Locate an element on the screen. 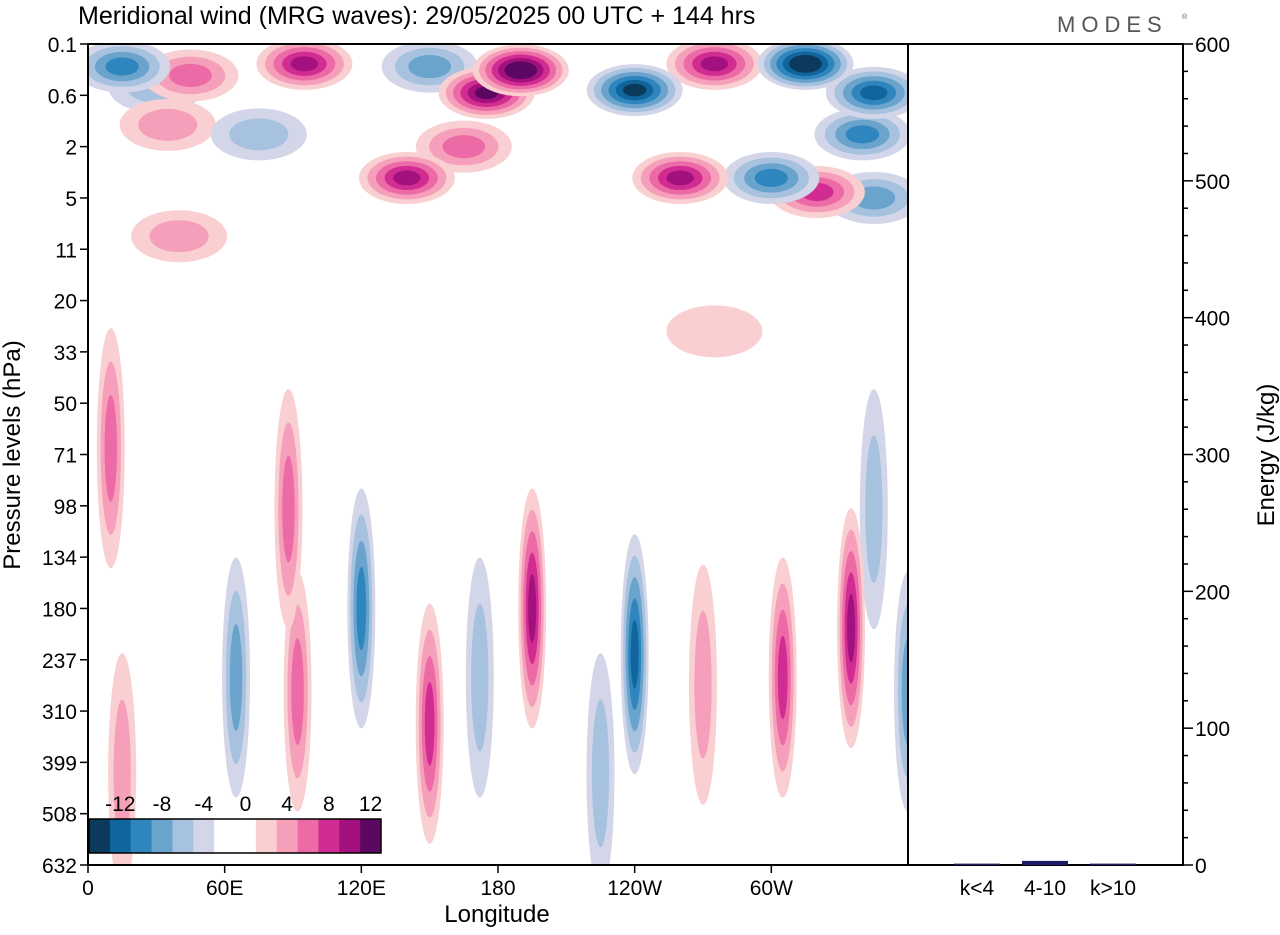 The image size is (1280, 935). y-tick-label: 2 is located at coordinates (71, 148).